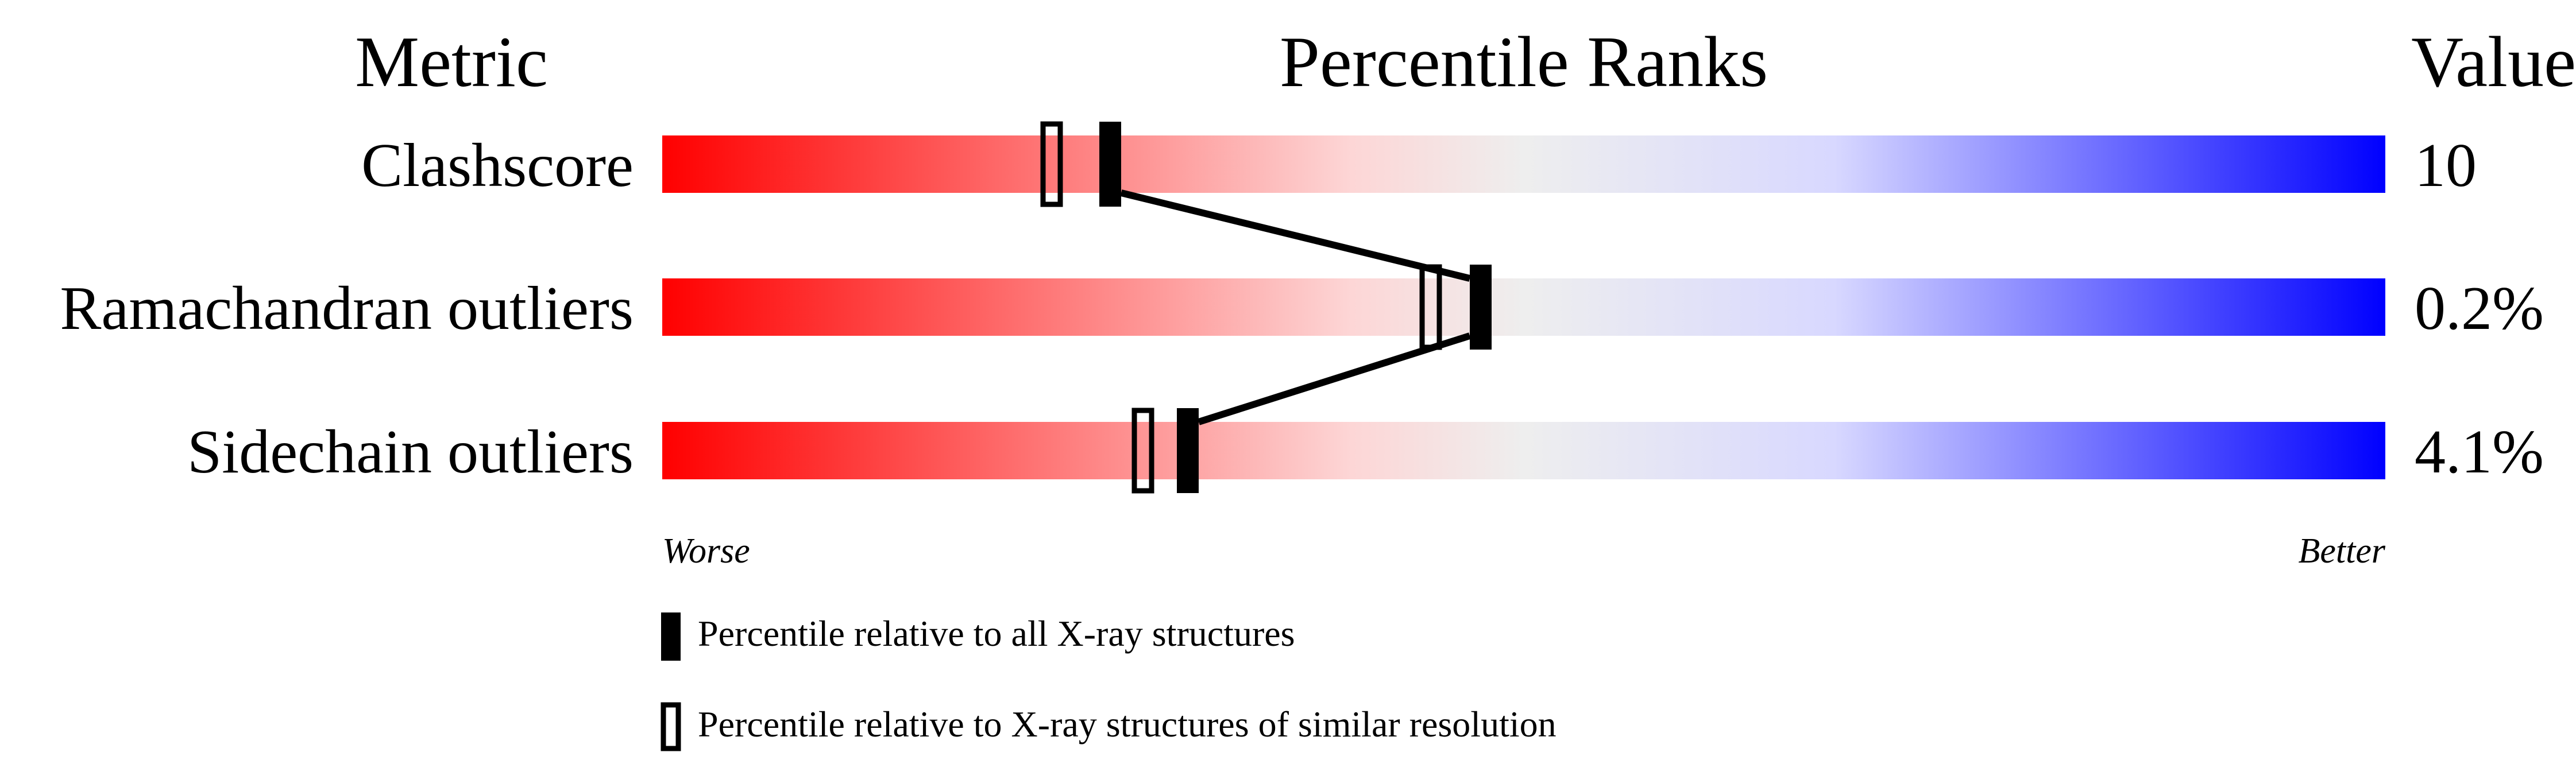  I want to click on metric-label: Ramachandran outliers, so click(347, 308).